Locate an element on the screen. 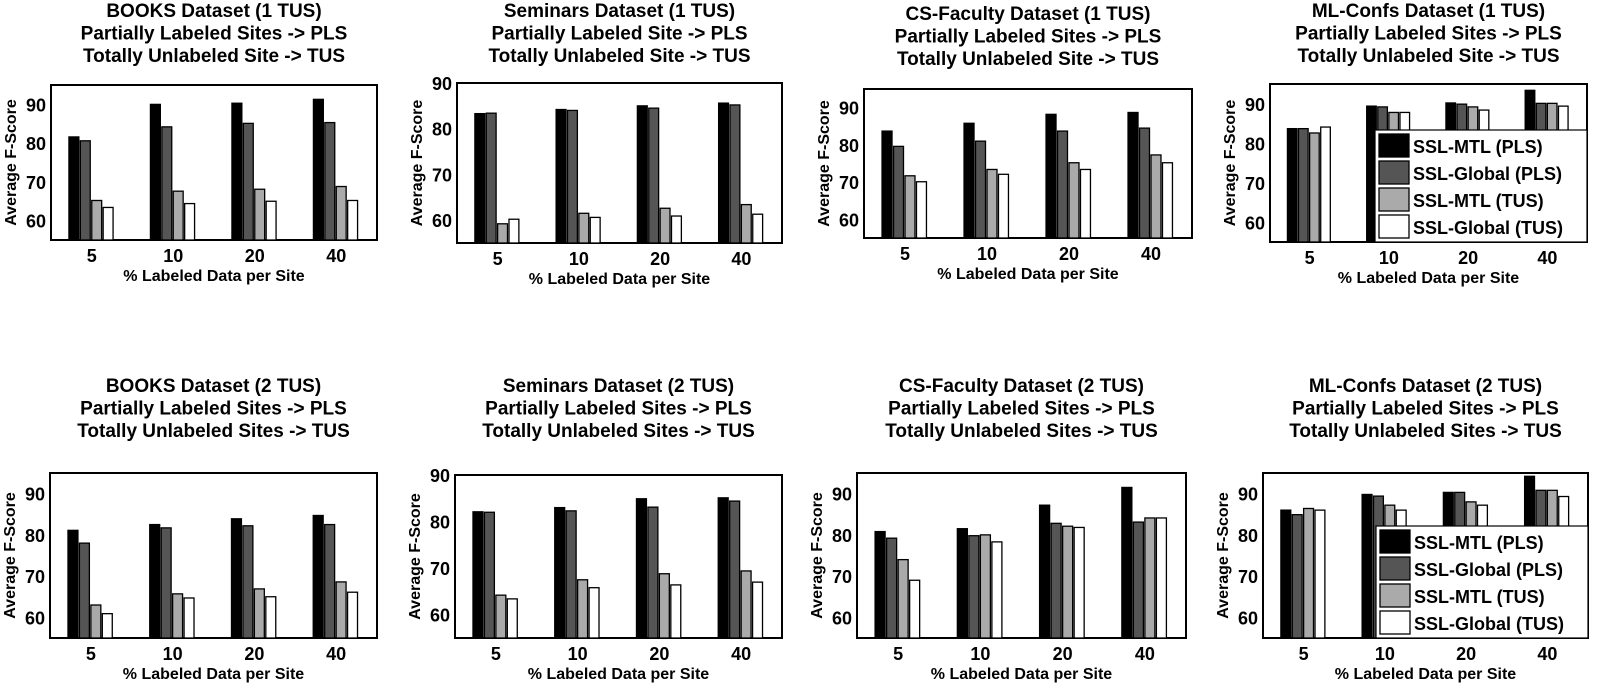 The width and height of the screenshot is (1599, 685). bar-ssl-mtl-tus--5 is located at coordinates (96, 621).